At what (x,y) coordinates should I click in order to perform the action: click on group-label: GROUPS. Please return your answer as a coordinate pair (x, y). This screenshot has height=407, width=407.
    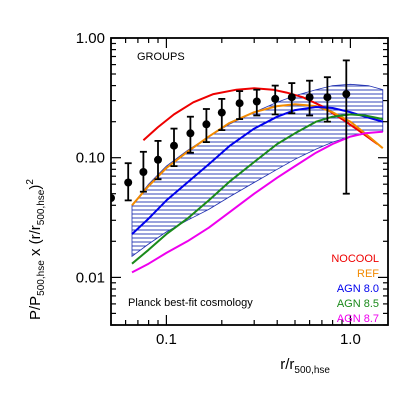
    Looking at the image, I should click on (161, 57).